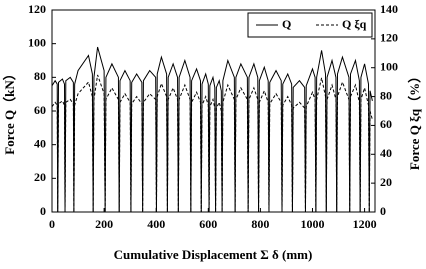 This screenshot has height=269, width=426. I want to click on x-tick-label: 1000, so click(312, 224).